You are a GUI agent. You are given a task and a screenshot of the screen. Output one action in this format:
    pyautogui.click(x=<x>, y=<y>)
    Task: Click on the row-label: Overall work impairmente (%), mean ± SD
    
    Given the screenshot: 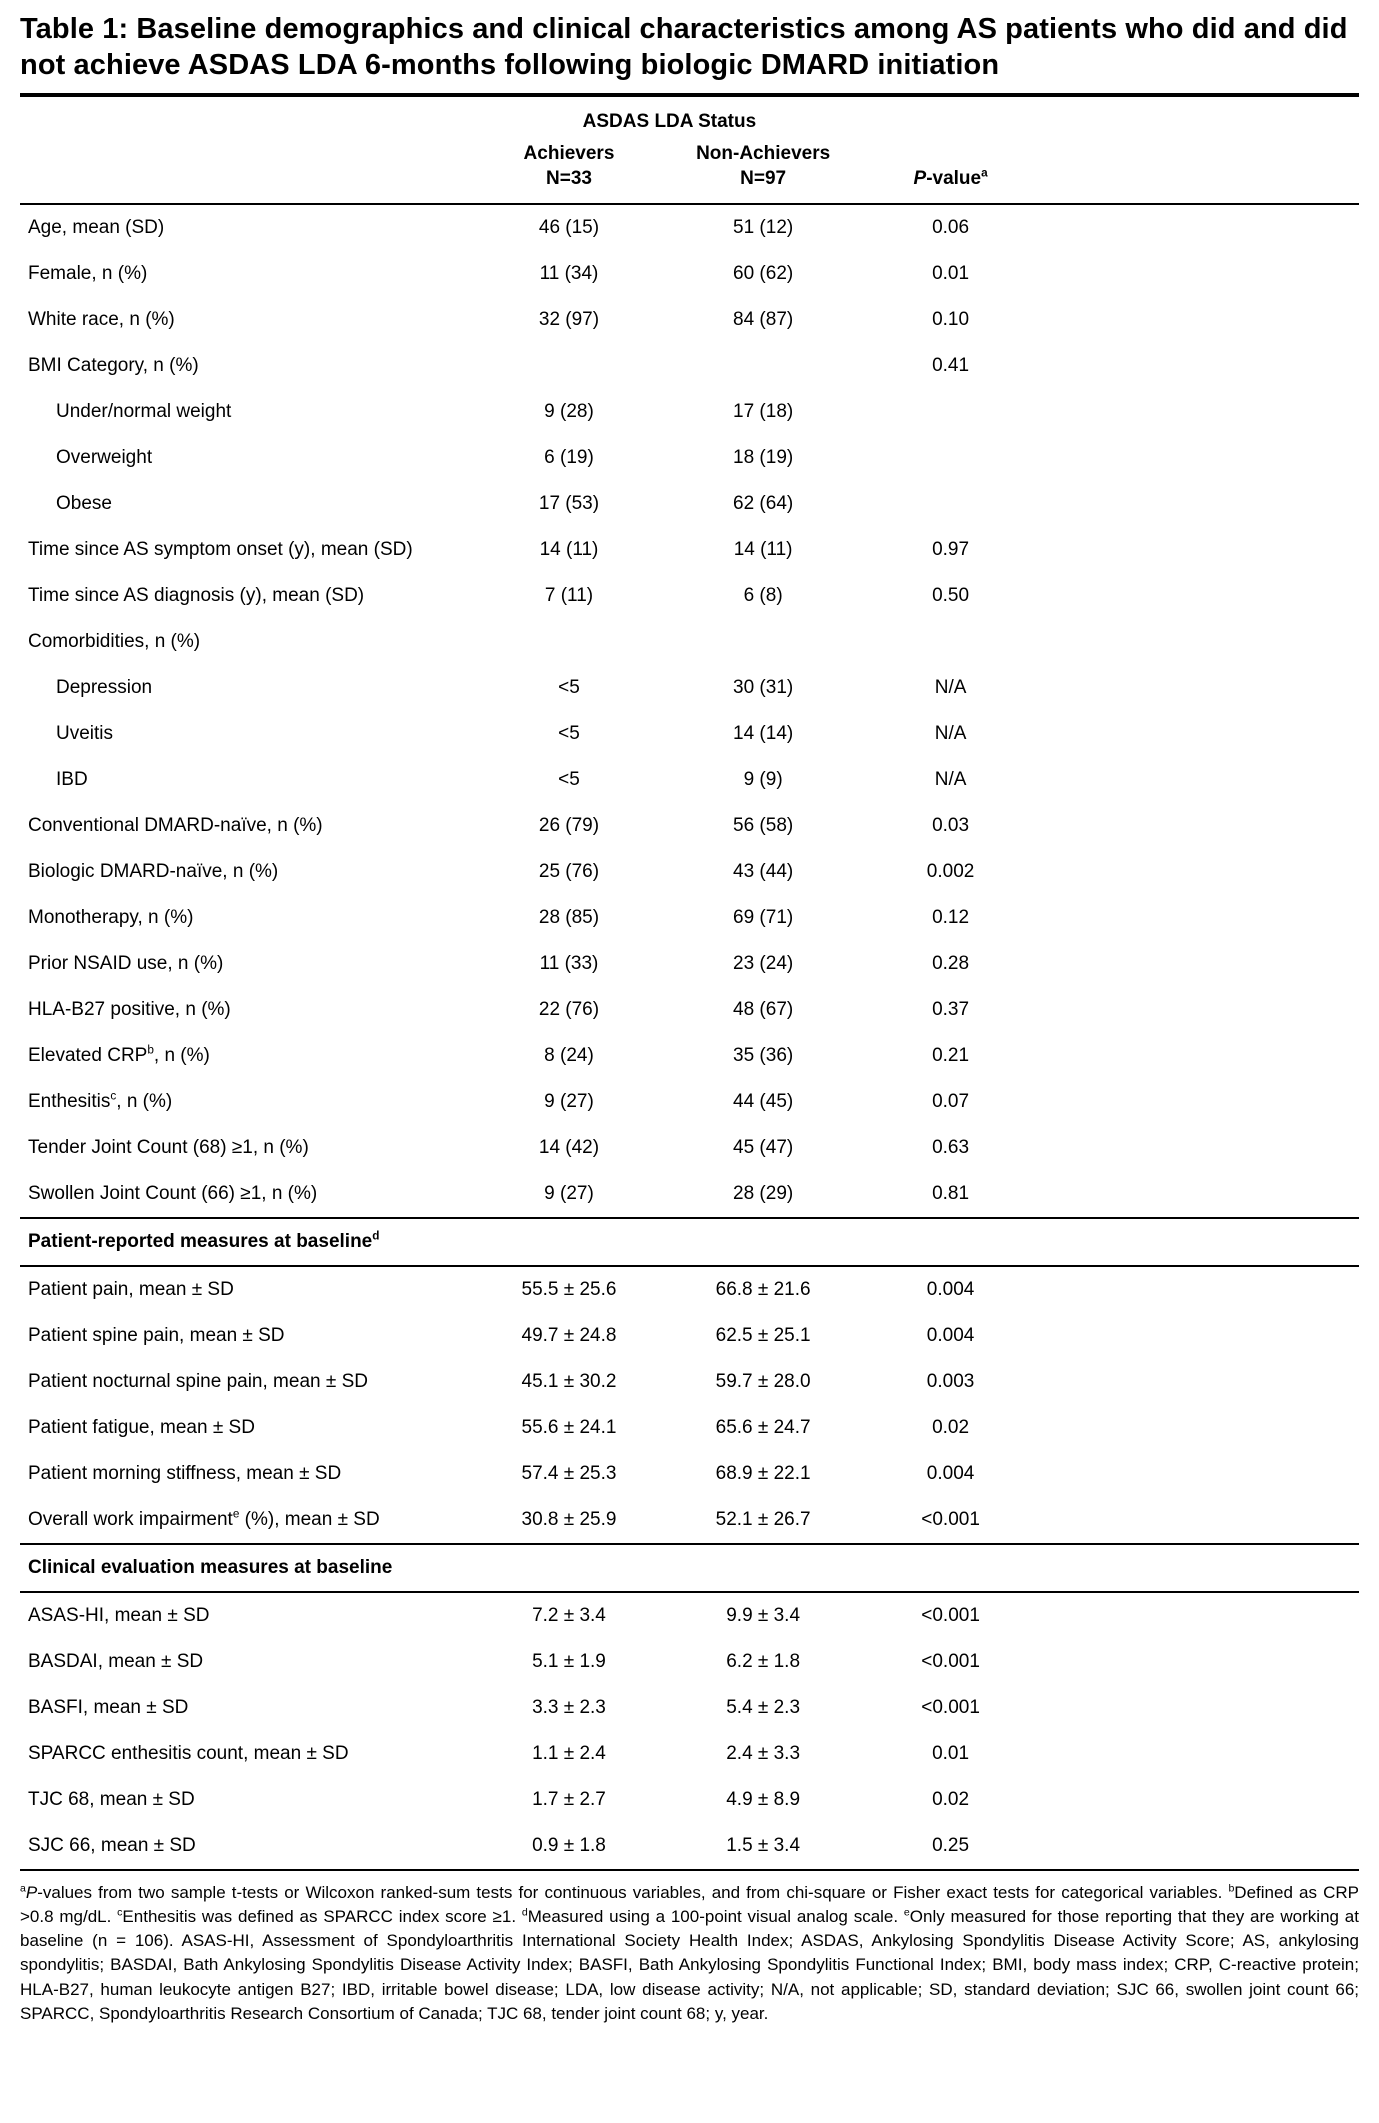 What is the action you would take?
    pyautogui.click(x=204, y=1519)
    